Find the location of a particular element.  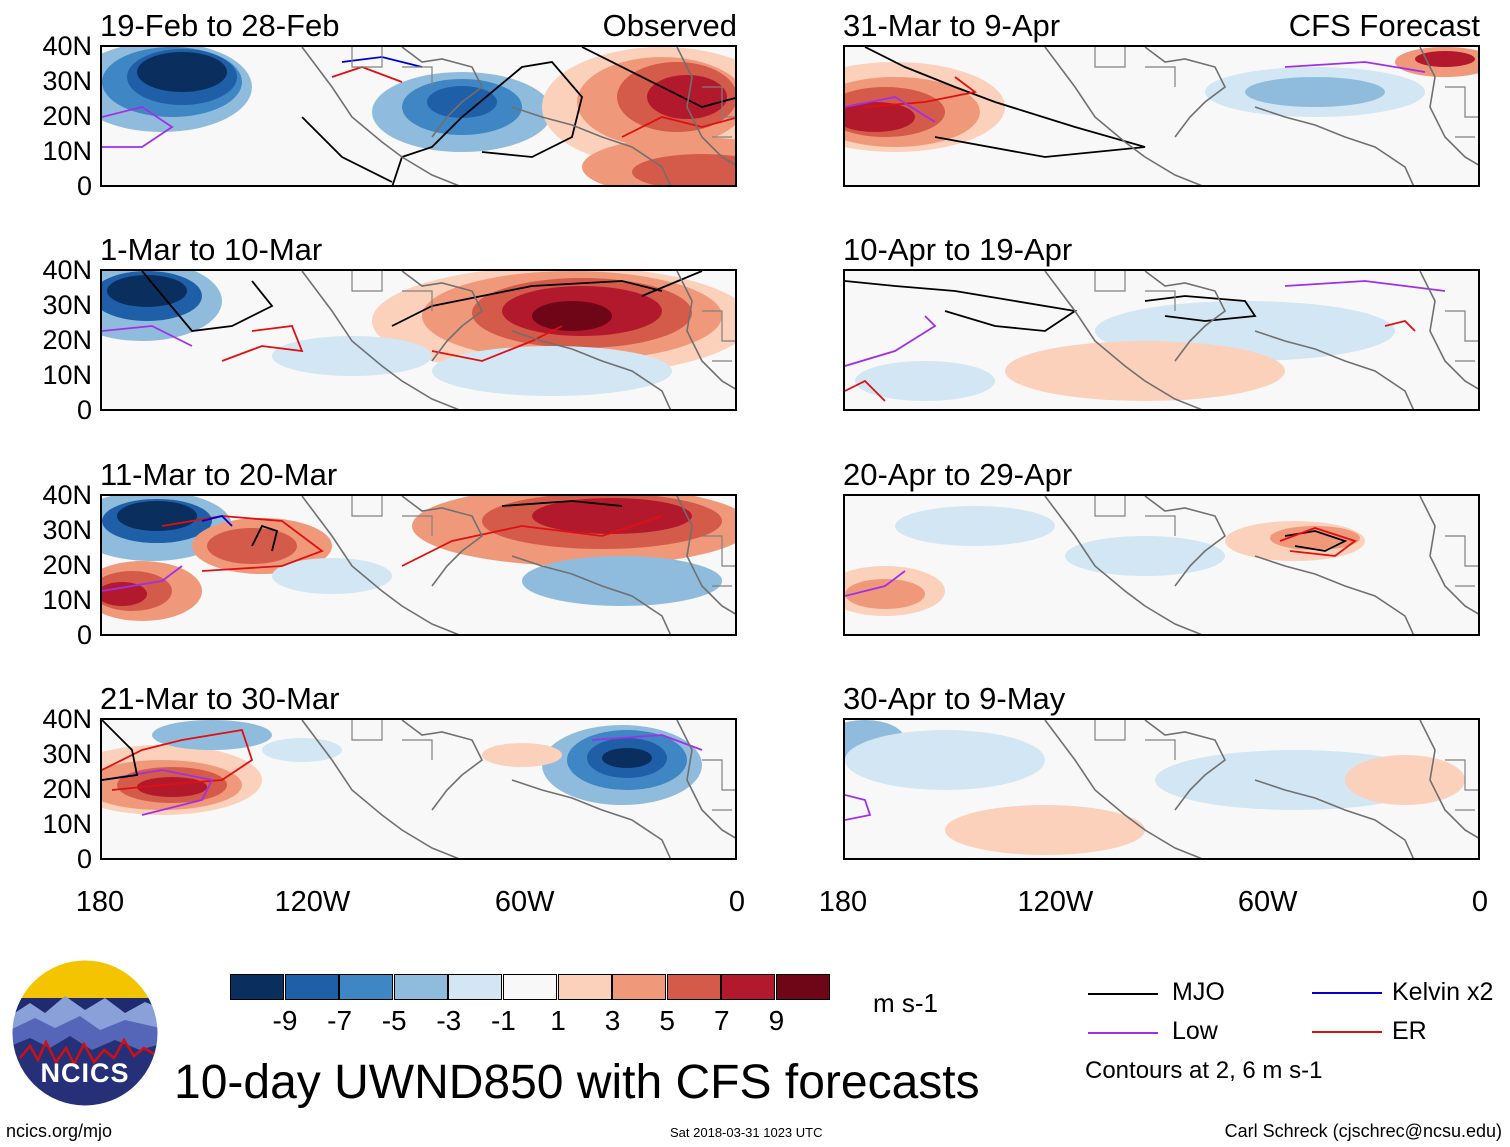

ncics-logo: NCICS is located at coordinates (85, 1033).